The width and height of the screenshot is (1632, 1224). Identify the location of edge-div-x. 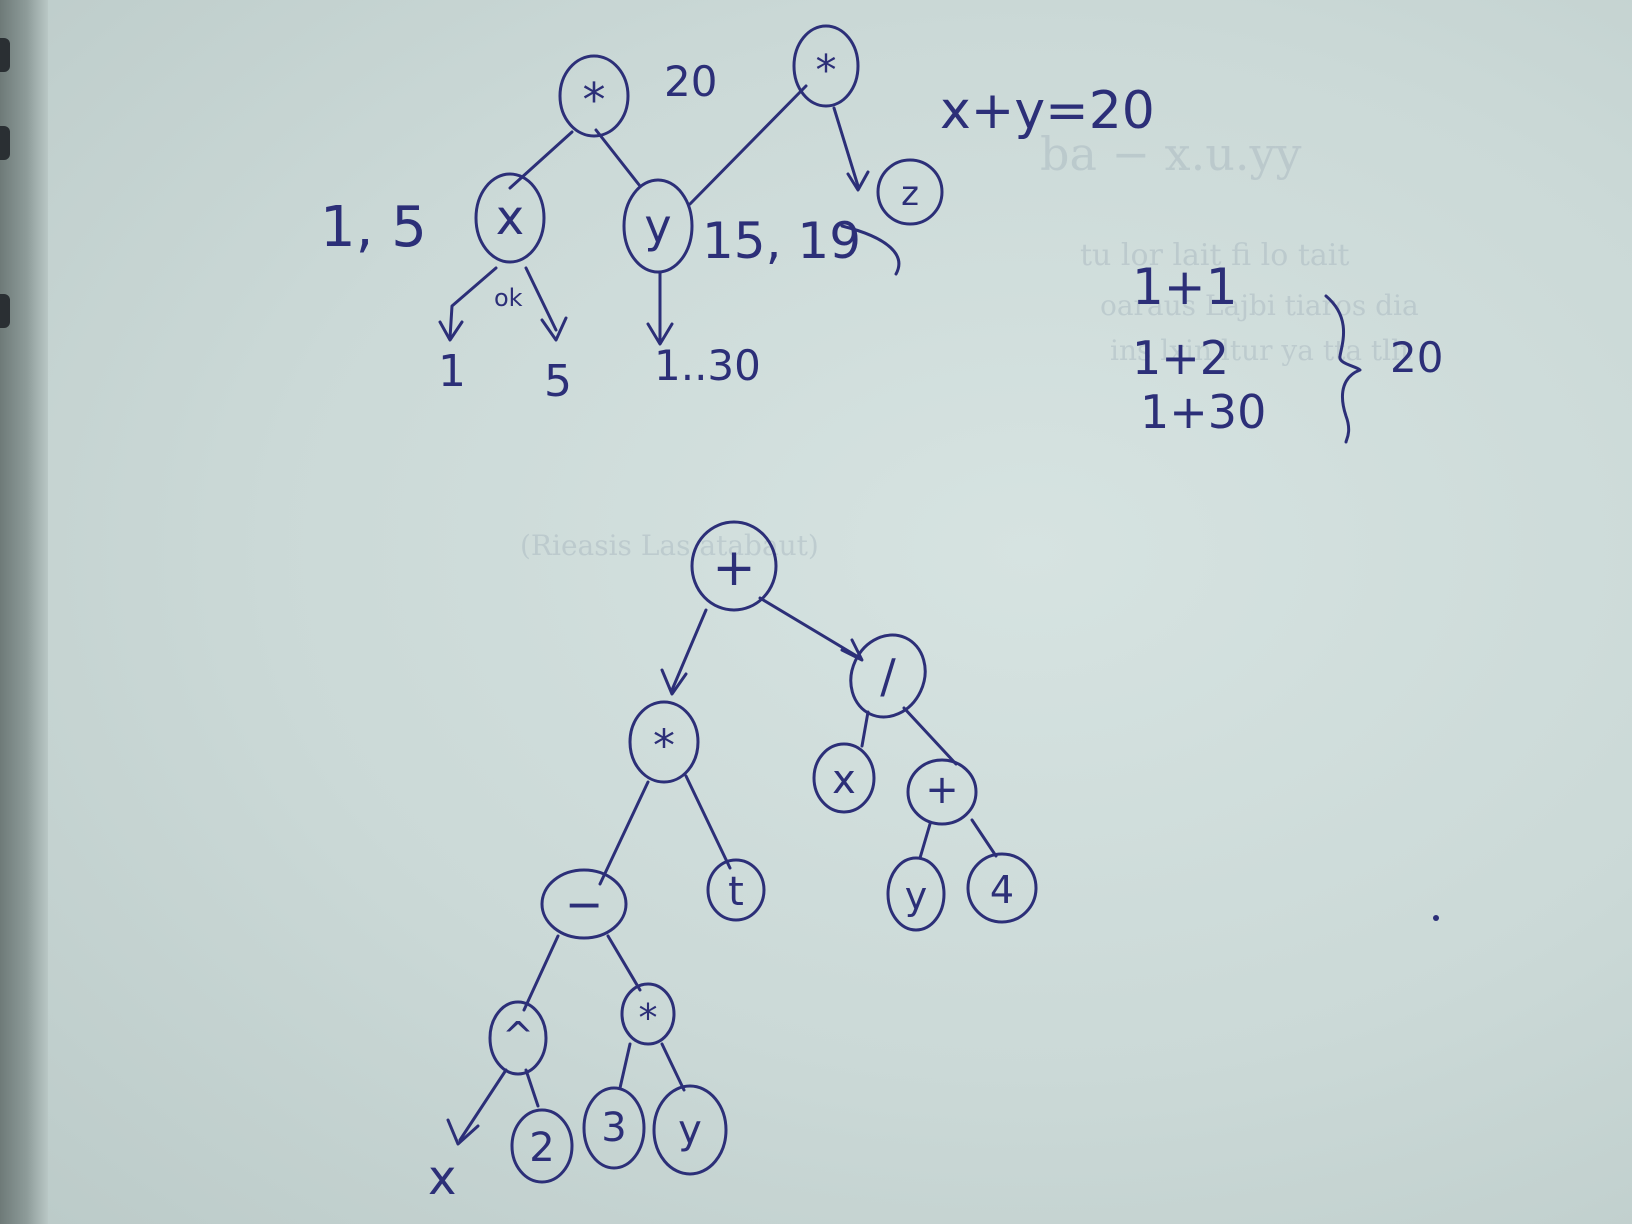
(865, 729).